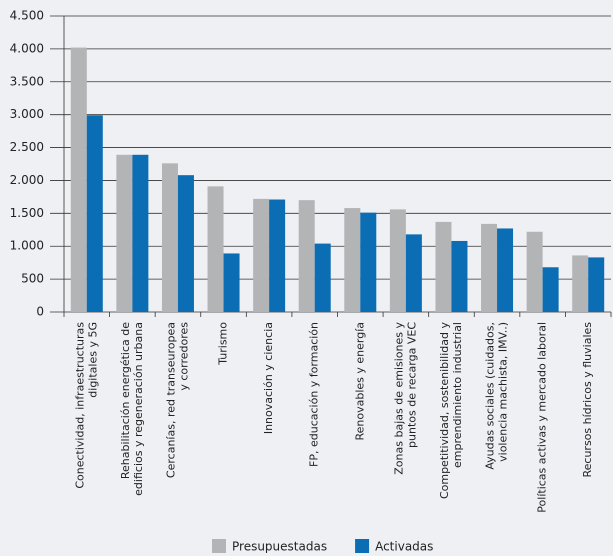 The height and width of the screenshot is (556, 613). I want to click on x-tick-label: Rehabilitación energética de, so click(125, 400).